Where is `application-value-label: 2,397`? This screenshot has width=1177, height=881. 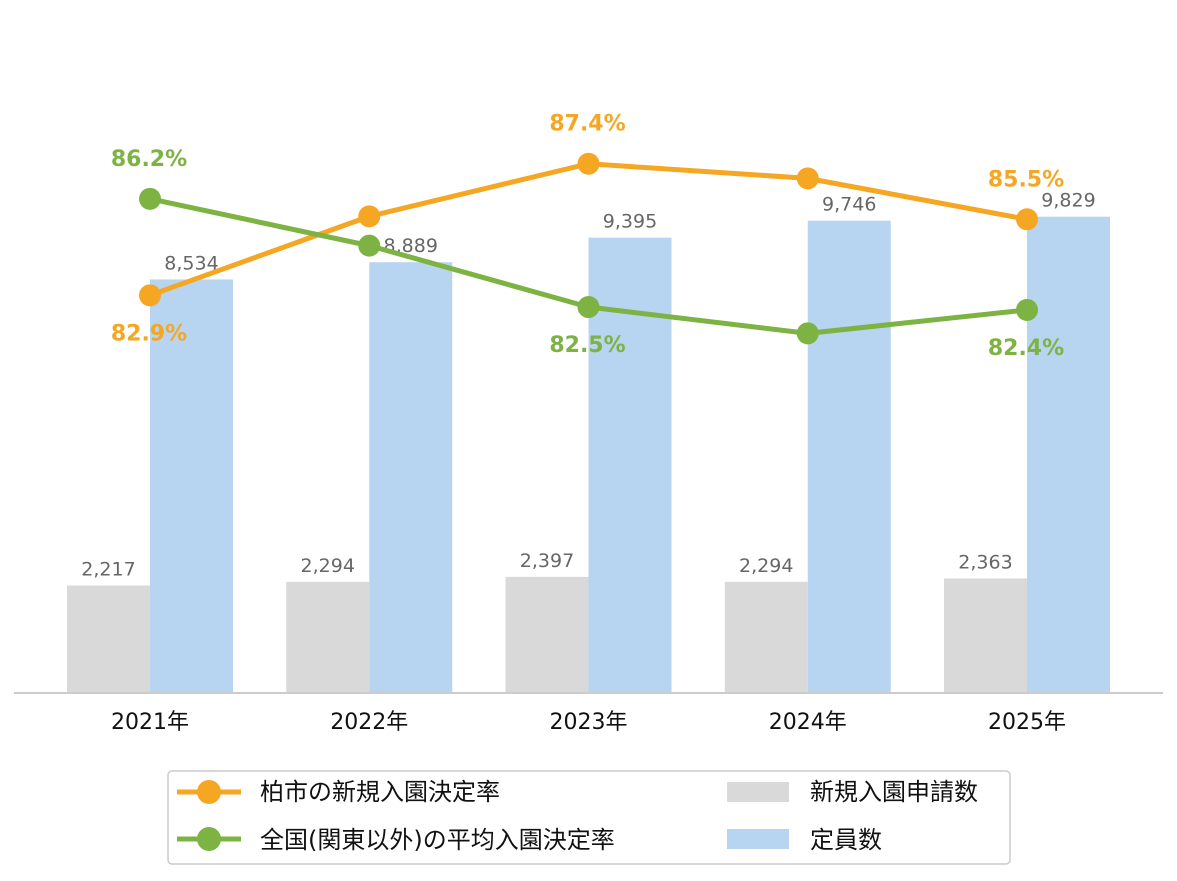
application-value-label: 2,397 is located at coordinates (547, 561).